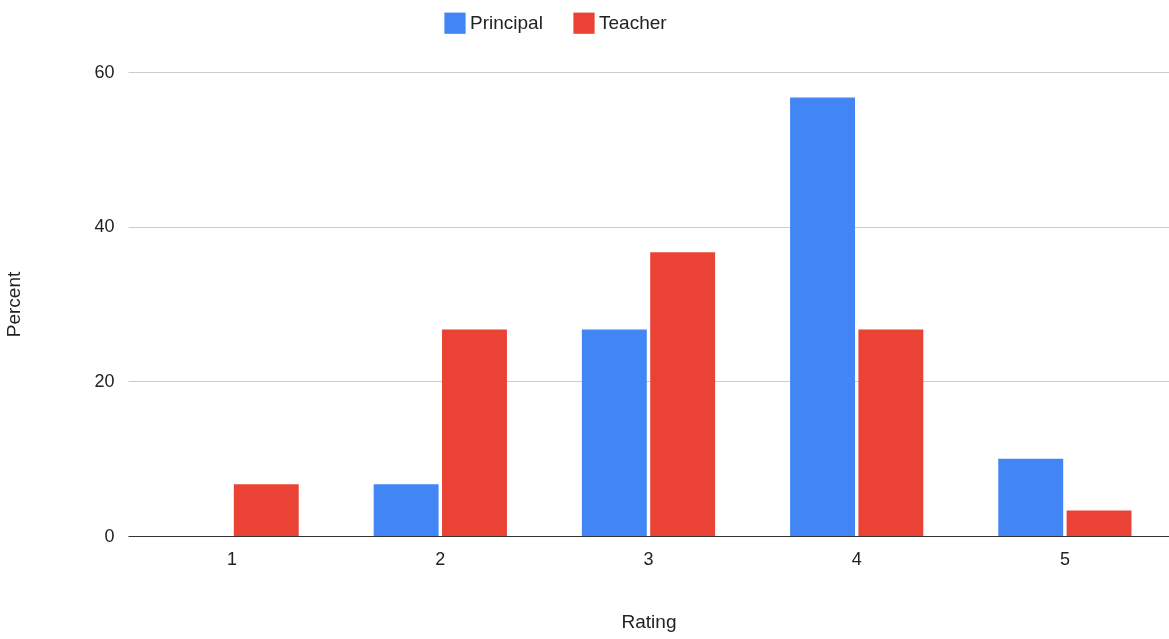  I want to click on y-tick-label: 0, so click(109, 535).